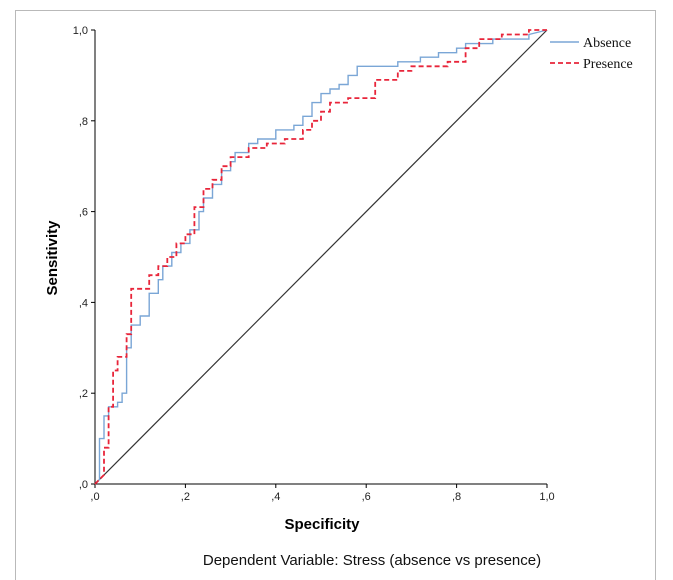 The height and width of the screenshot is (580, 673). Describe the element at coordinates (275, 497) in the screenshot. I see `x-tick-label: ,4` at that location.